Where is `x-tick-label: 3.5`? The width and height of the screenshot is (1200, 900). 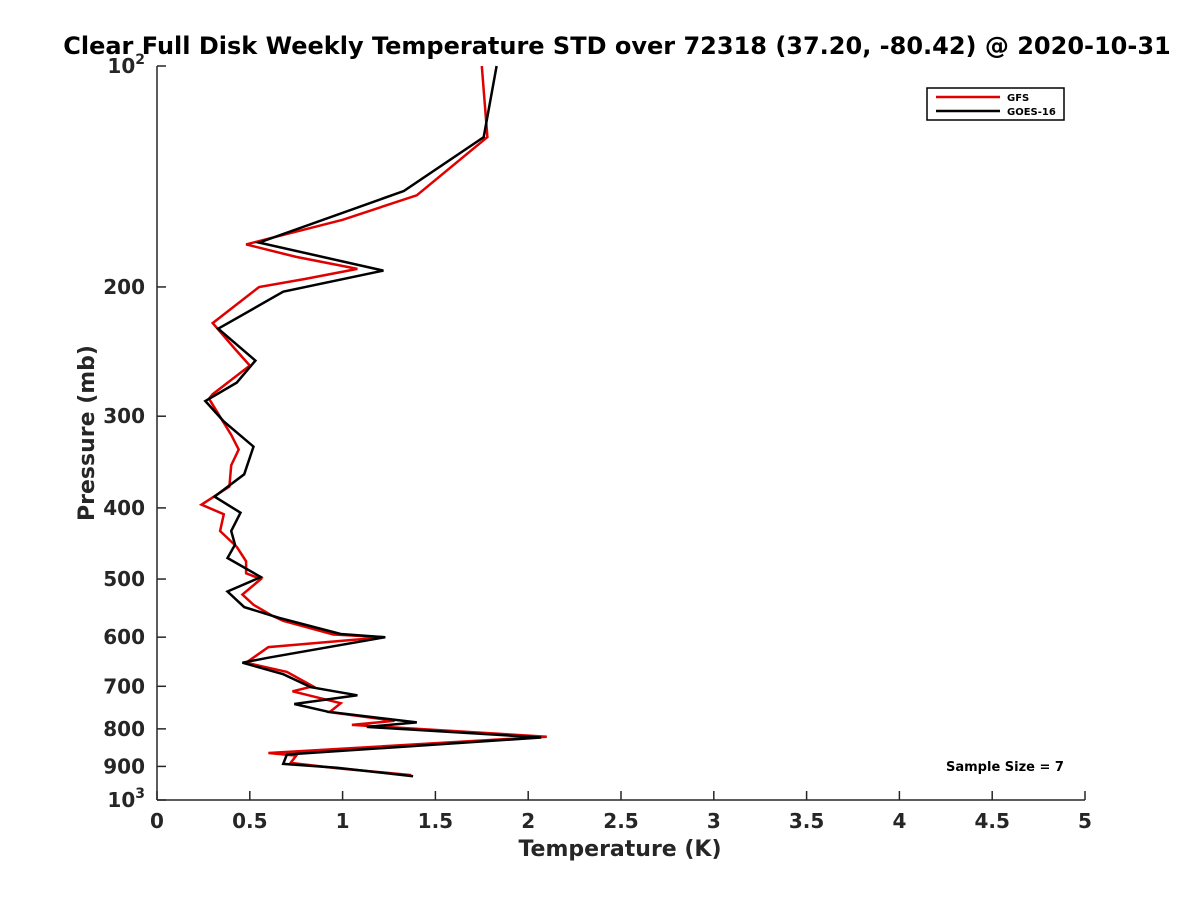
x-tick-label: 3.5 is located at coordinates (806, 821).